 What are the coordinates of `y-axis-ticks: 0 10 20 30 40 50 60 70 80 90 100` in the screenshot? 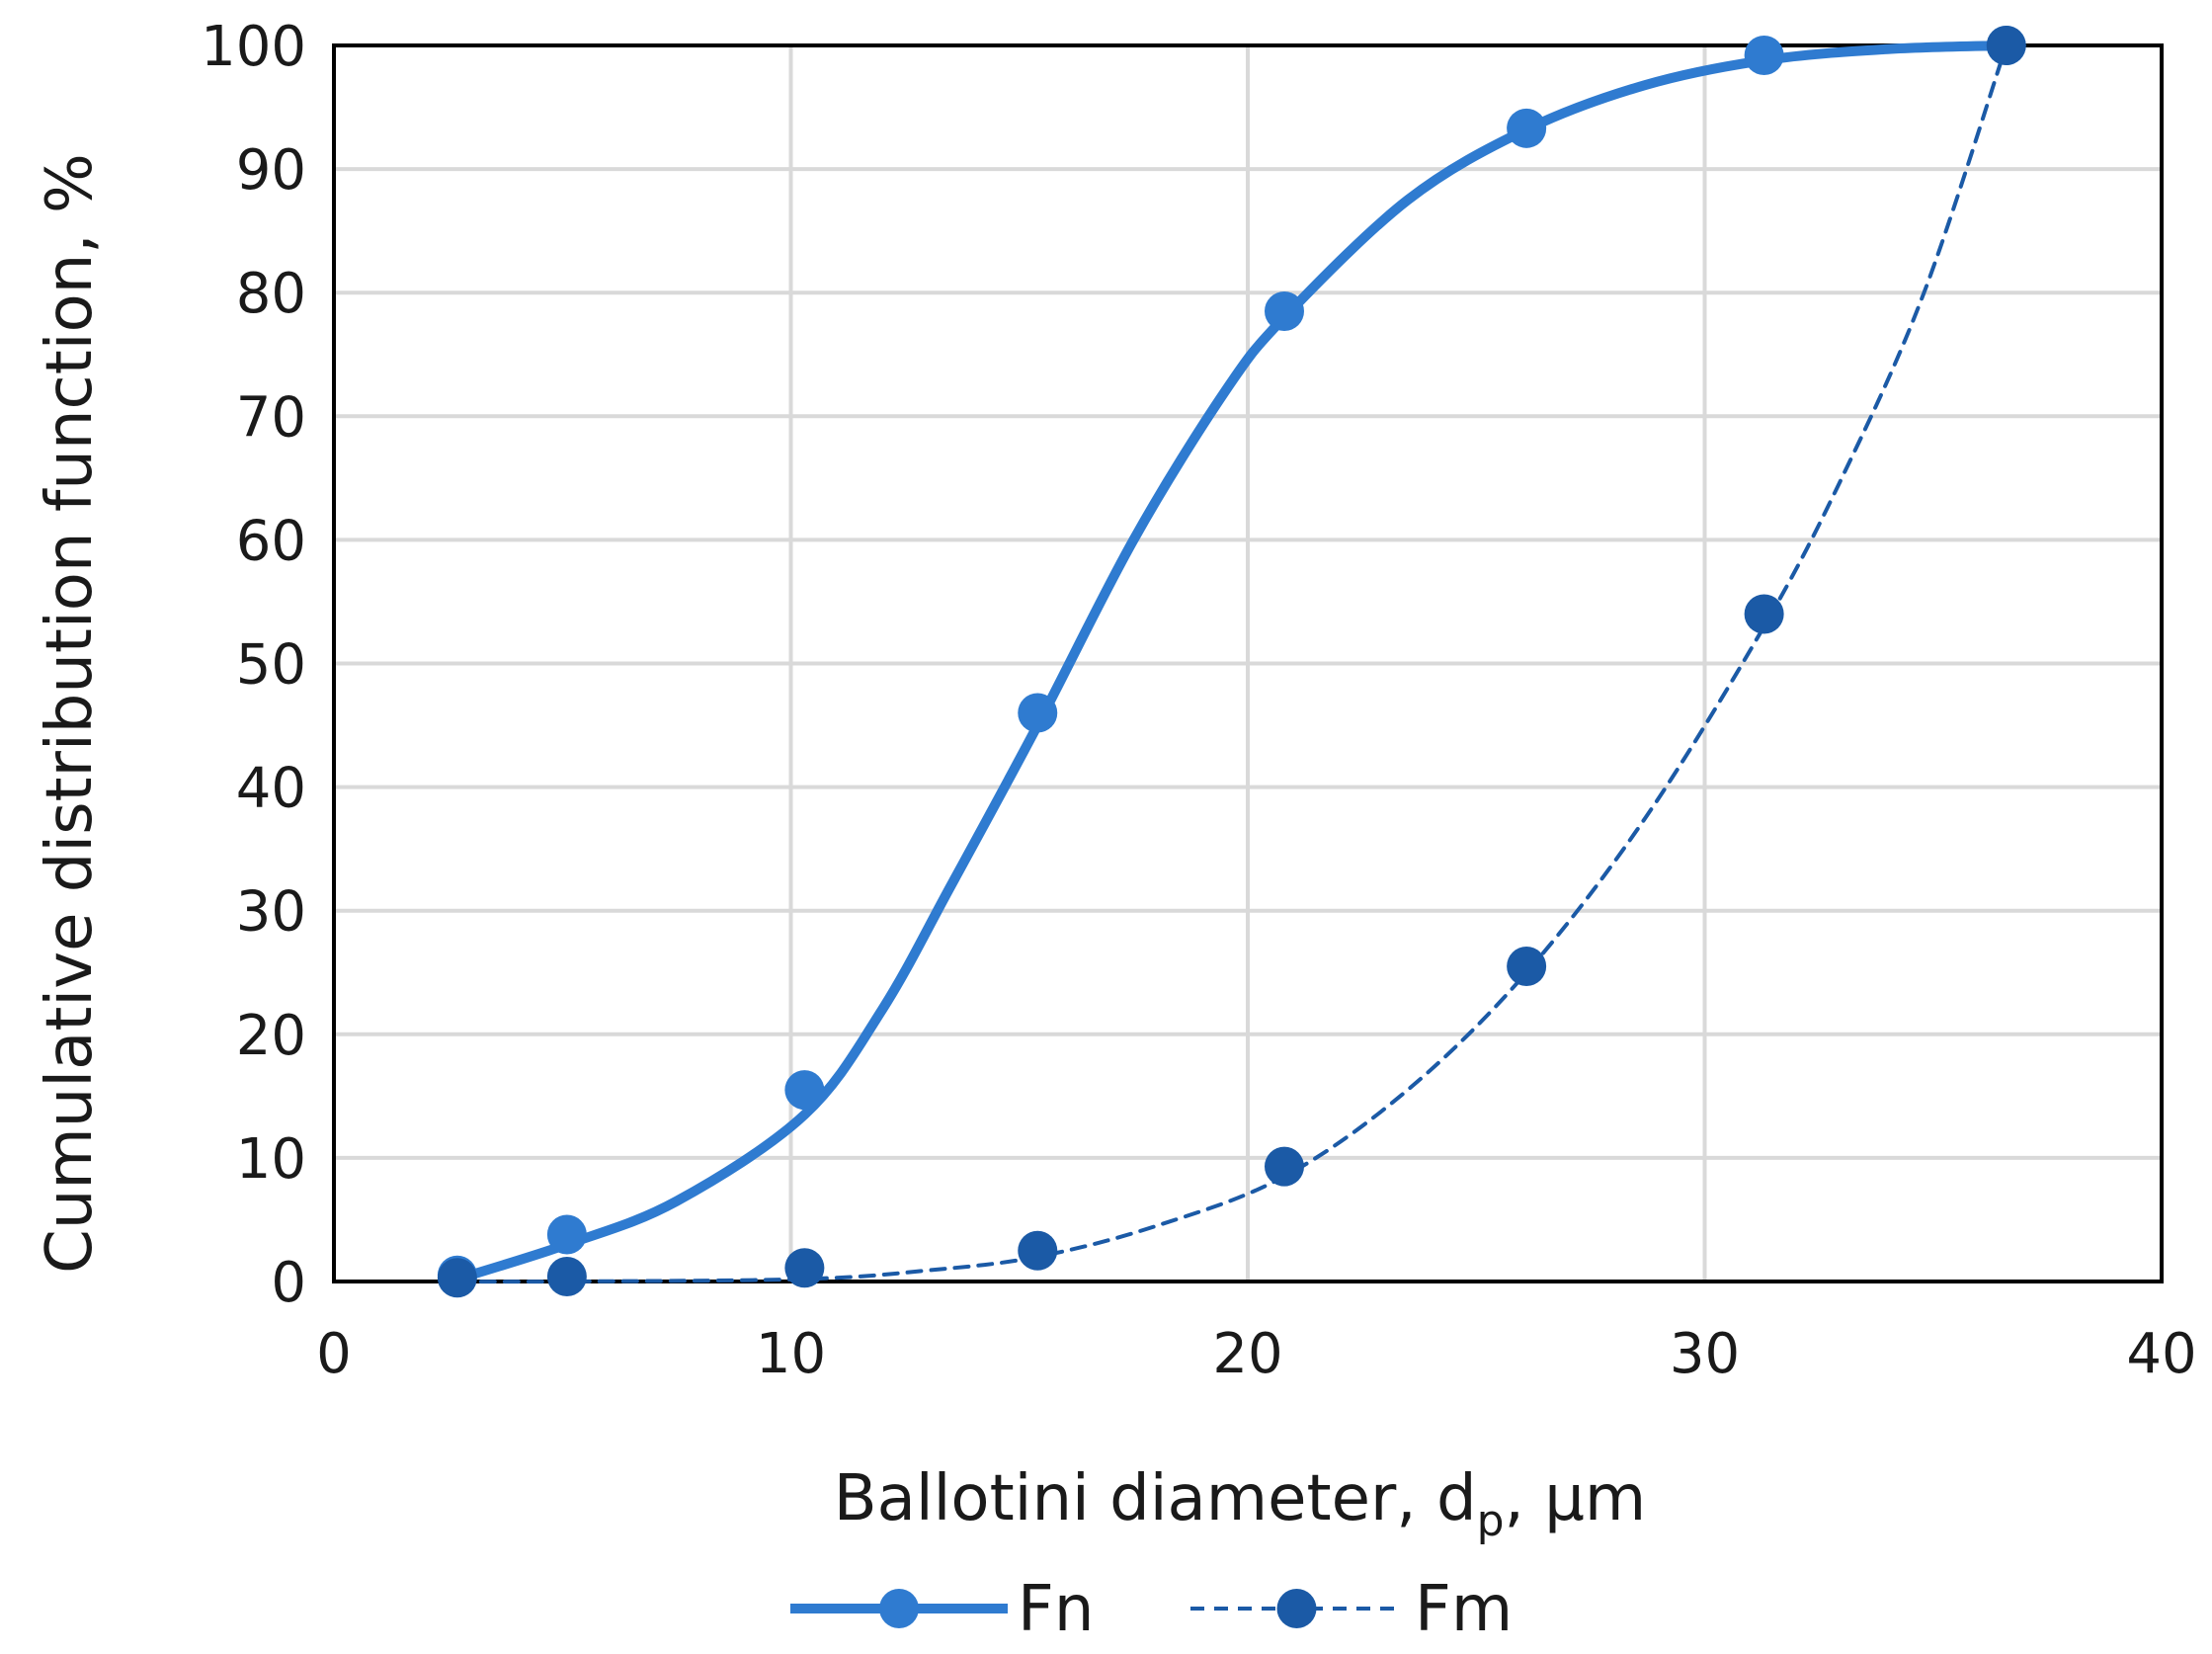 It's located at (253, 665).